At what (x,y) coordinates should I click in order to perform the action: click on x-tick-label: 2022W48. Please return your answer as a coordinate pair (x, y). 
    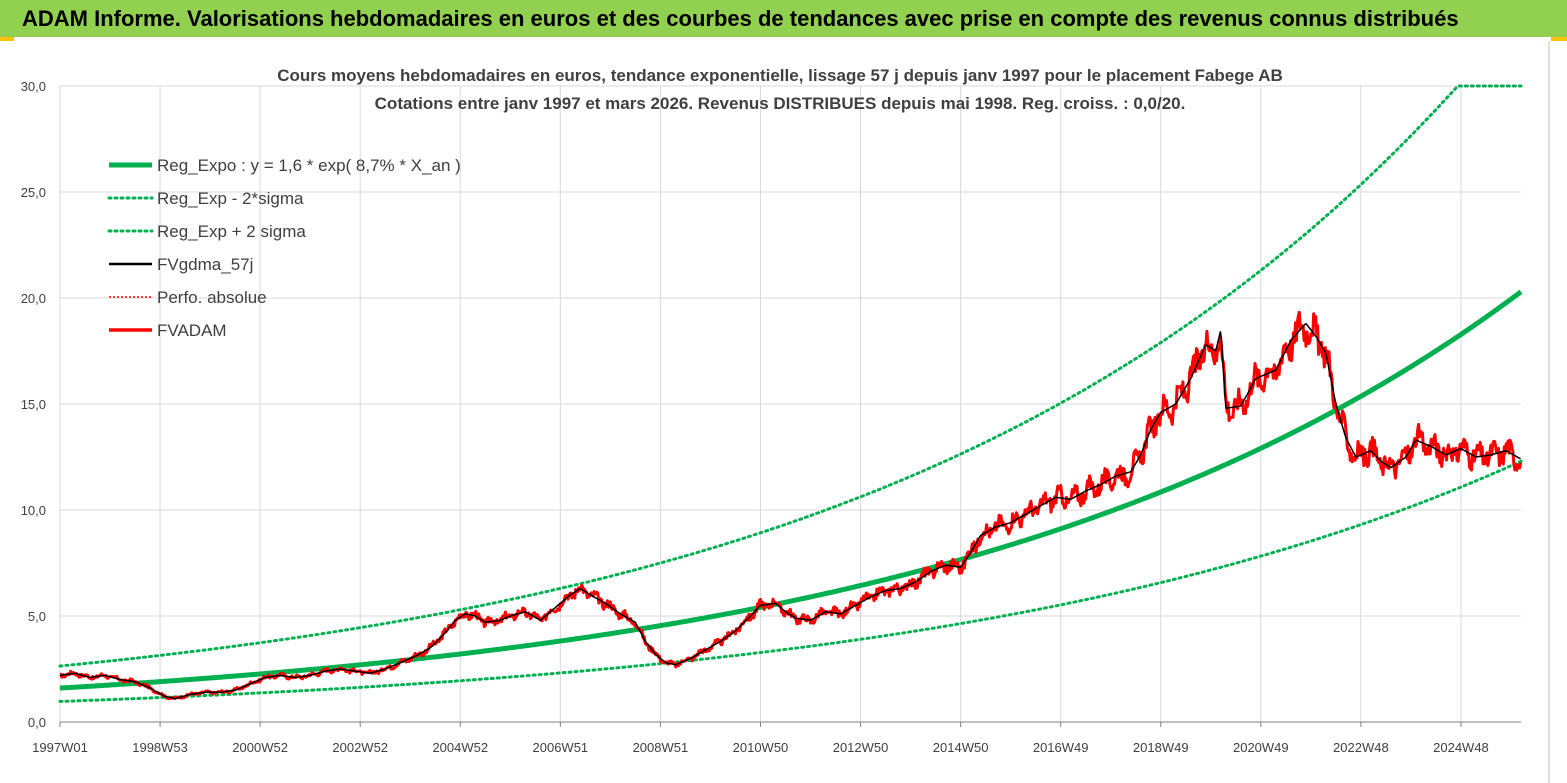
    Looking at the image, I should click on (1361, 747).